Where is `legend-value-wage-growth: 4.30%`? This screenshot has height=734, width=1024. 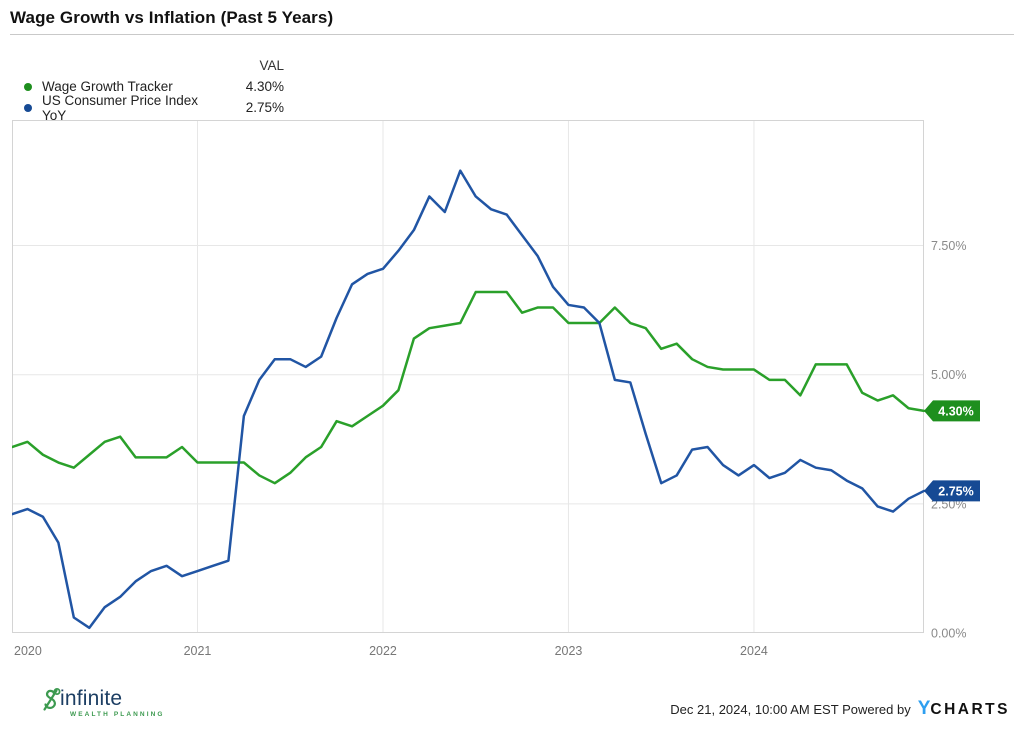 legend-value-wage-growth: 4.30% is located at coordinates (264, 86).